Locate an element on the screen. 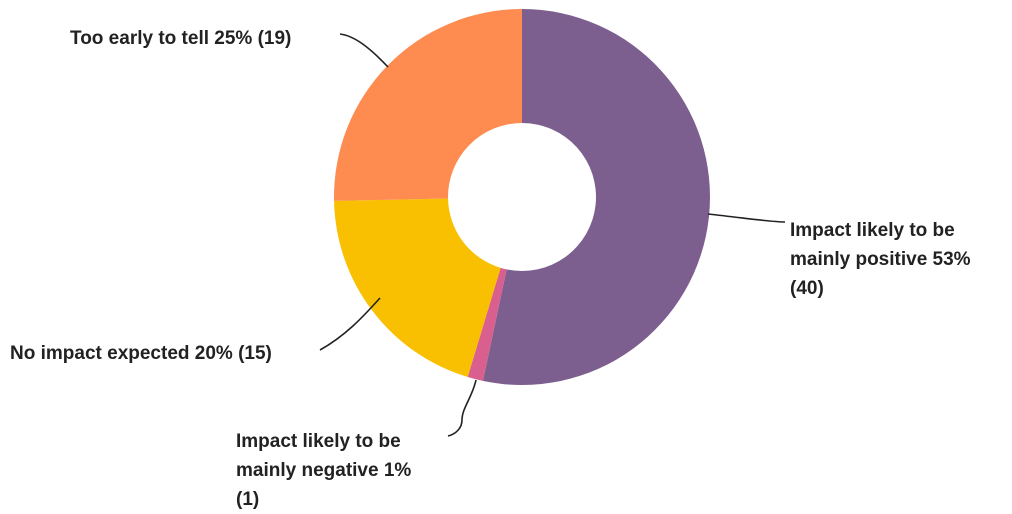 The height and width of the screenshot is (514, 1012). leader-line-positive is located at coordinates (746, 218).